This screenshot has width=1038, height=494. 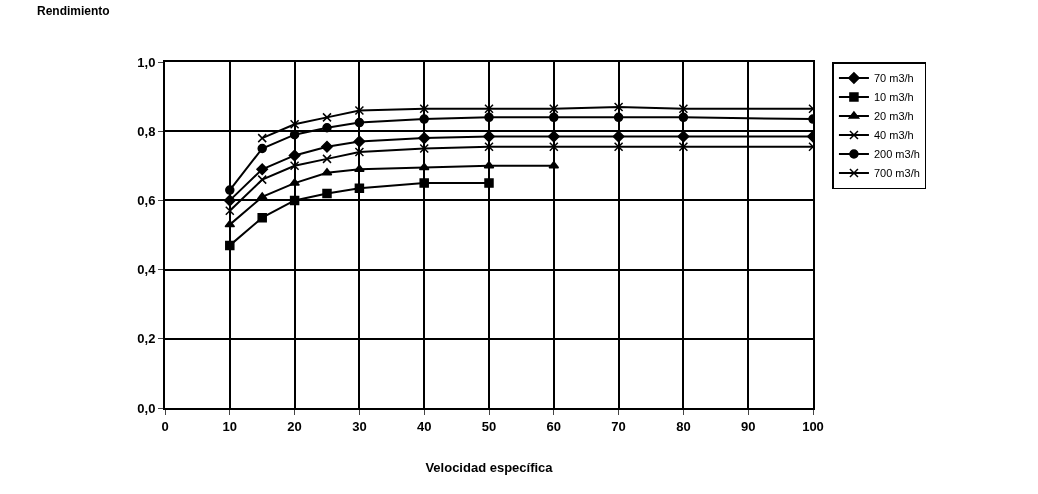 What do you see at coordinates (146, 339) in the screenshot?
I see `y-tick-label: 0,2` at bounding box center [146, 339].